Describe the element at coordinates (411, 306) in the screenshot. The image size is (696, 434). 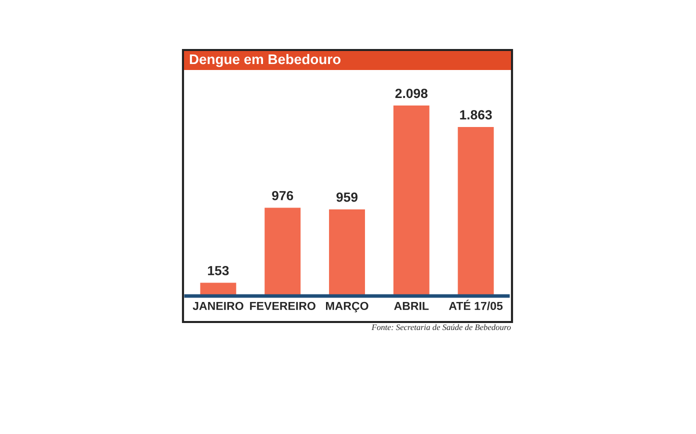
I see `x-tick-label: ABRIL` at that location.